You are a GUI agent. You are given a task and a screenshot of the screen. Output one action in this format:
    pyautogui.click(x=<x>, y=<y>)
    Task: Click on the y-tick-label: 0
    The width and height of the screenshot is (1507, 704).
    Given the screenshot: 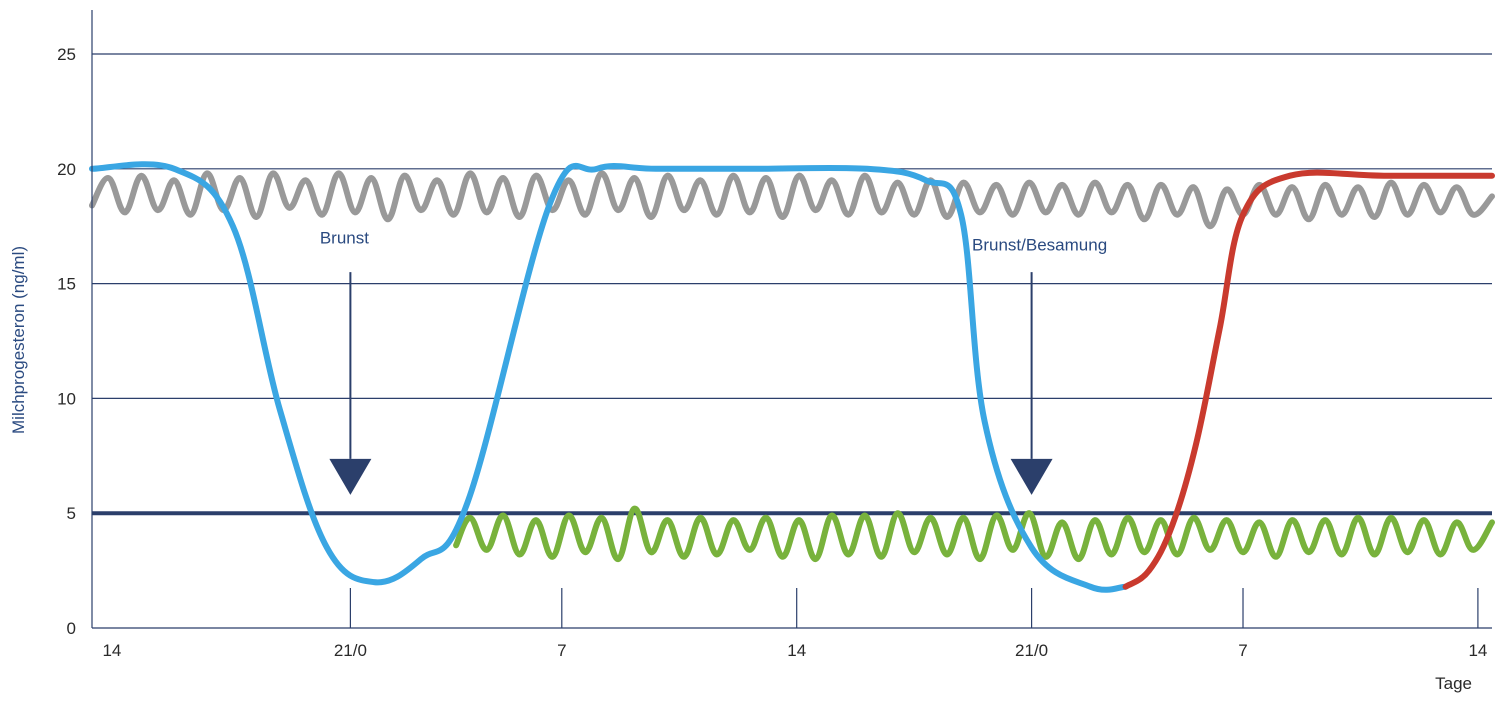 What is the action you would take?
    pyautogui.click(x=71, y=628)
    